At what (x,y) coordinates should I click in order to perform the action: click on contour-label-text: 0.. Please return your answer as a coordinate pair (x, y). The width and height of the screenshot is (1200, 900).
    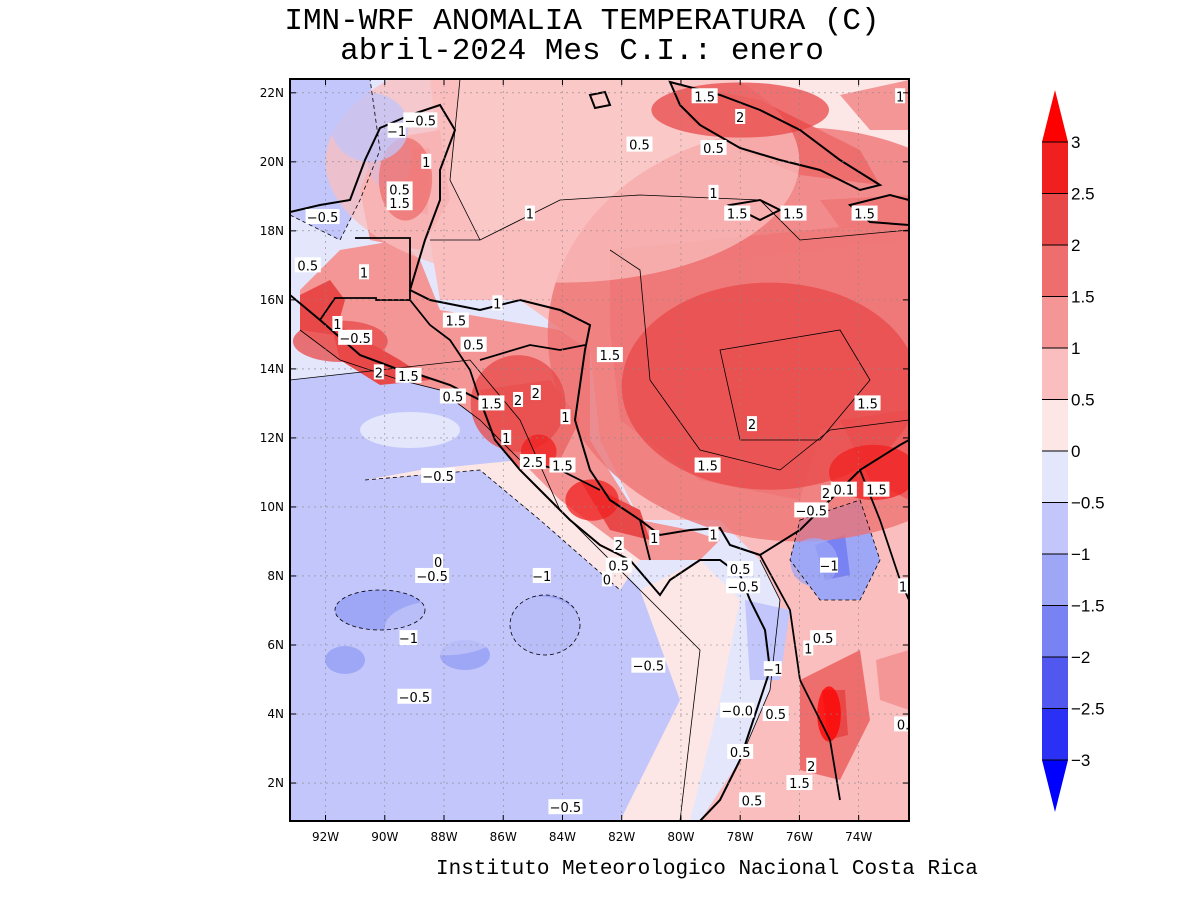
    Looking at the image, I should click on (903, 725).